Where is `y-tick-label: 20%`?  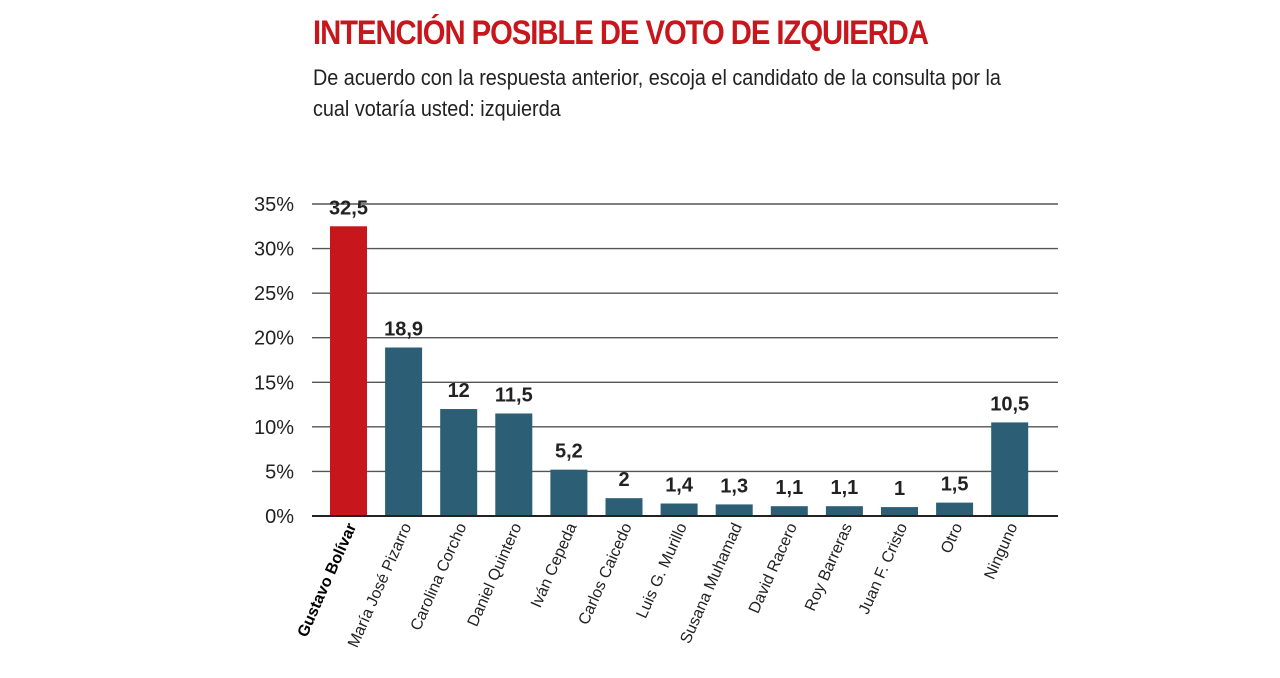 y-tick-label: 20% is located at coordinates (274, 339).